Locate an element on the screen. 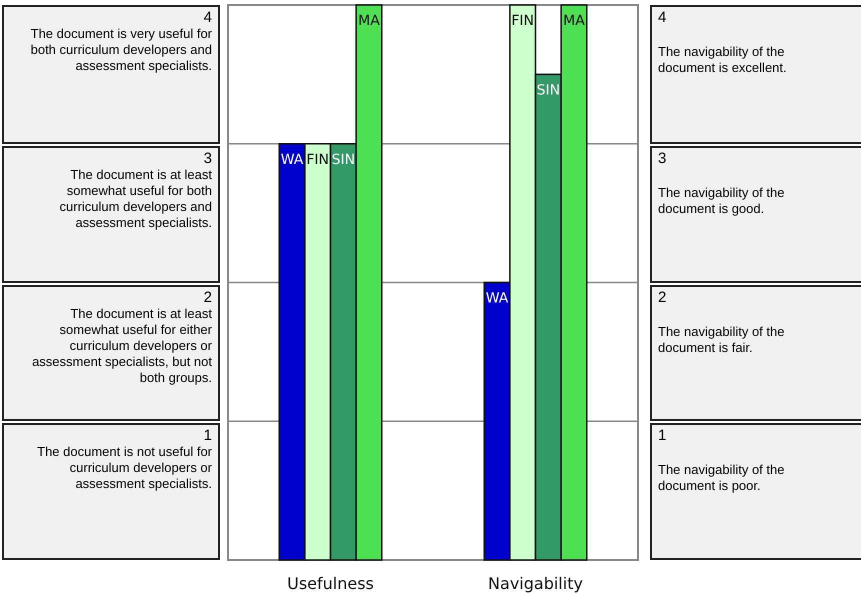  text: FIN is located at coordinates (522, 21).